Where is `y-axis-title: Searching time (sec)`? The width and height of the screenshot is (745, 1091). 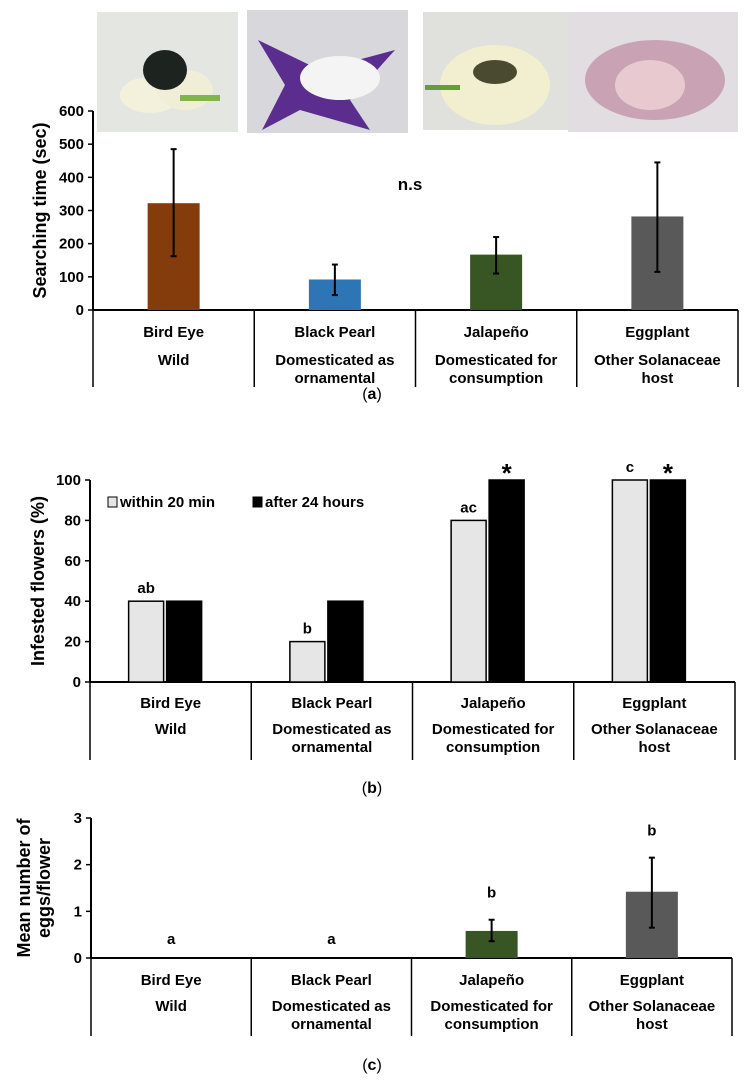 y-axis-title: Searching time (sec) is located at coordinates (40, 210).